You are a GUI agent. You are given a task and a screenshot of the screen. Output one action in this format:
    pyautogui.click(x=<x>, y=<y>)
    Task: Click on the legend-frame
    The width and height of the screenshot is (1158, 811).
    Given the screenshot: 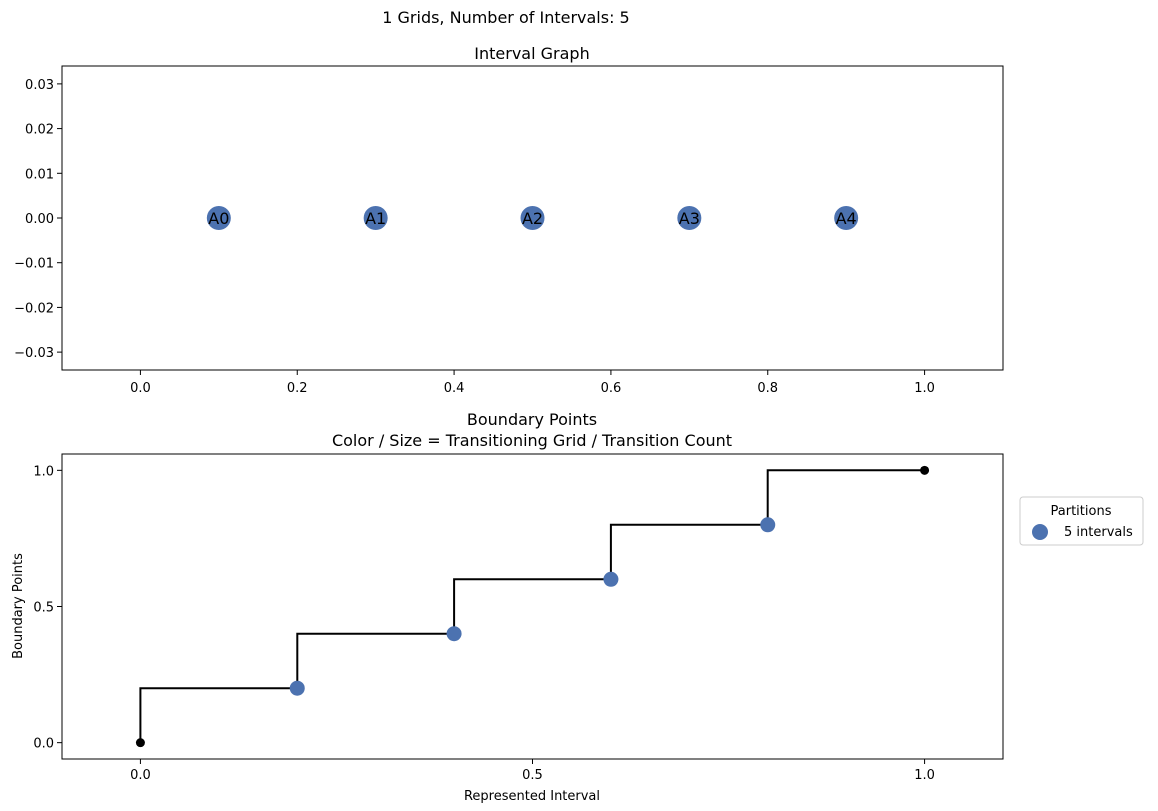 What is the action you would take?
    pyautogui.click(x=1081, y=521)
    